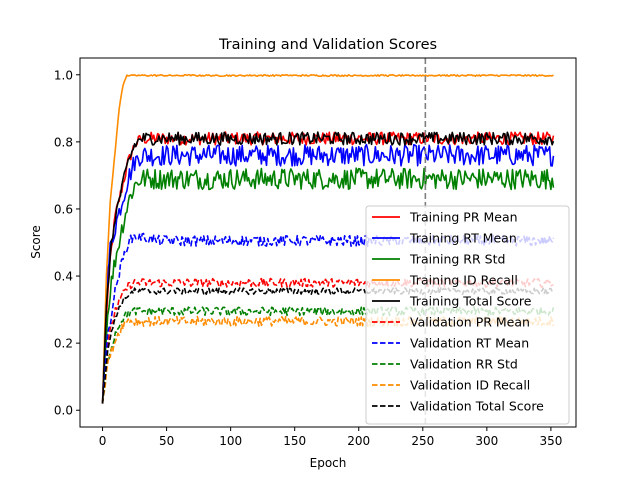 This screenshot has width=640, height=480. What do you see at coordinates (63, 142) in the screenshot?
I see `y-tick-label: 0.8` at bounding box center [63, 142].